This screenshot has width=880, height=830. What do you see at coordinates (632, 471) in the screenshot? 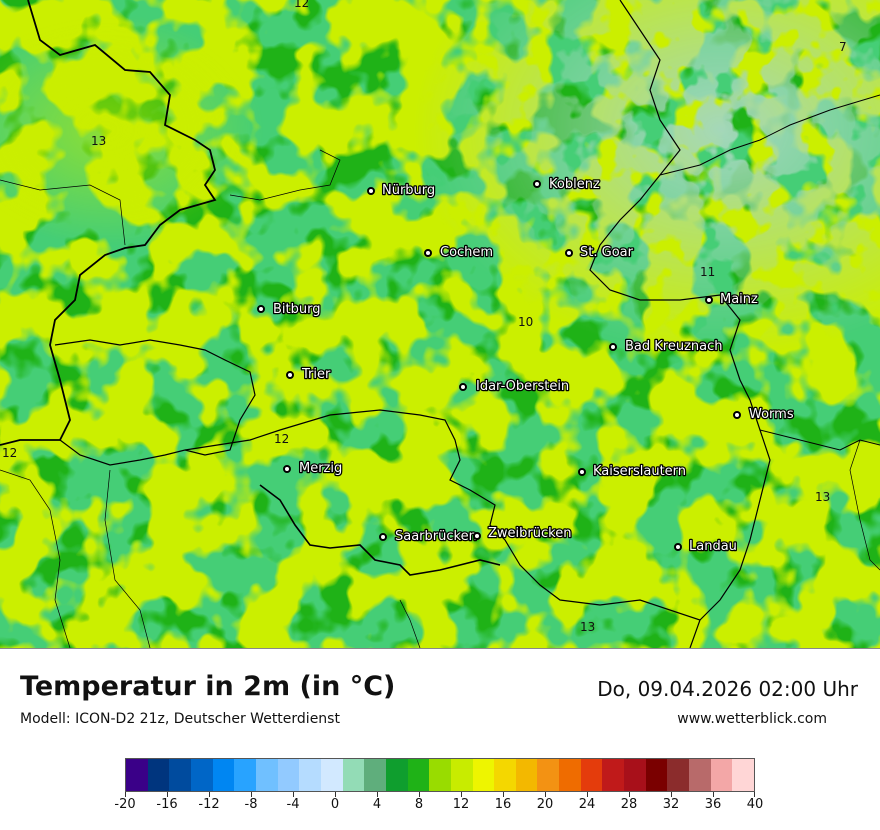
I see `city-kaiserslautern: Kaiserslautern` at bounding box center [632, 471].